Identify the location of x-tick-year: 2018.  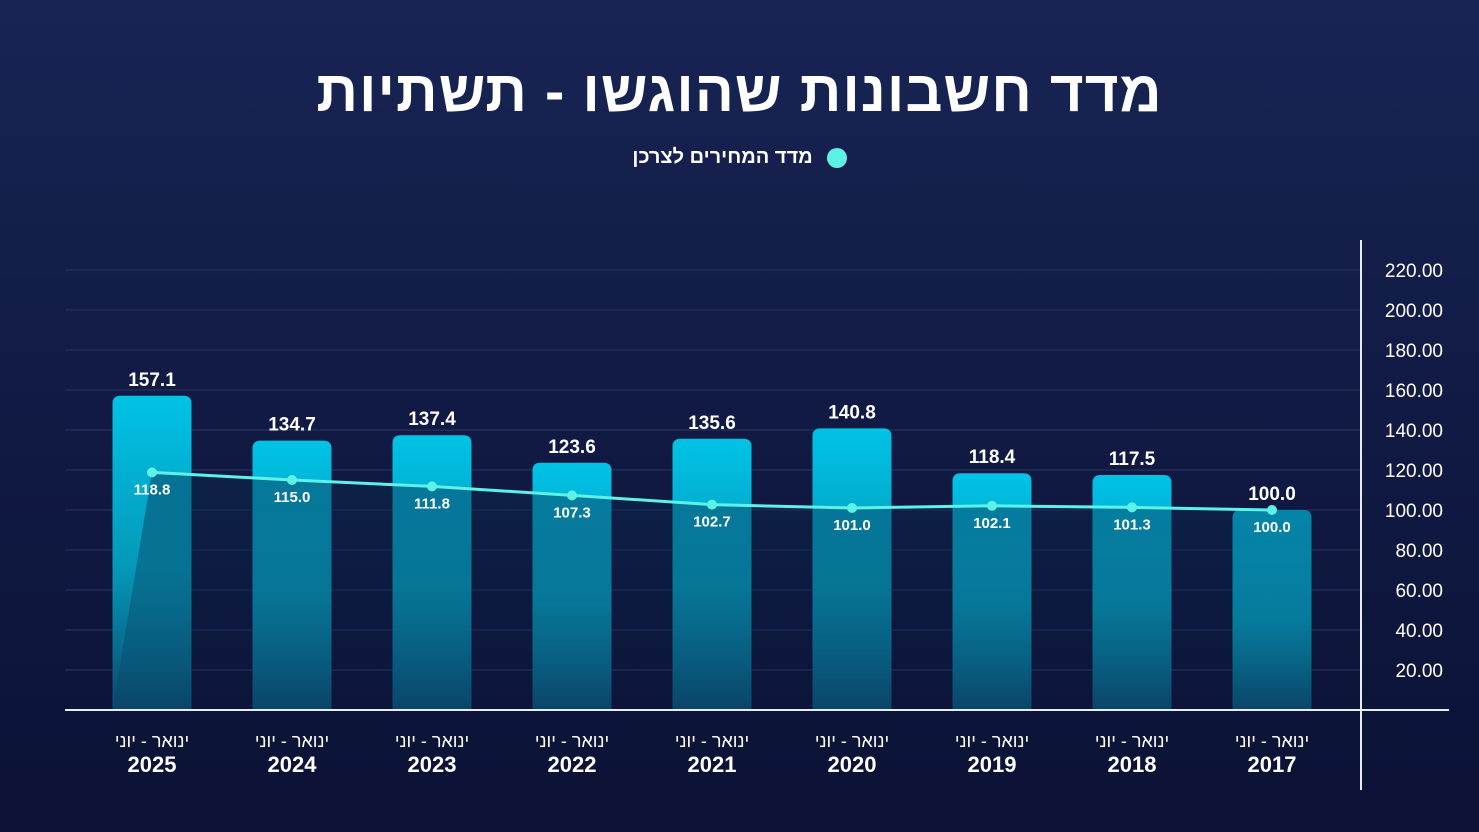
(1132, 764).